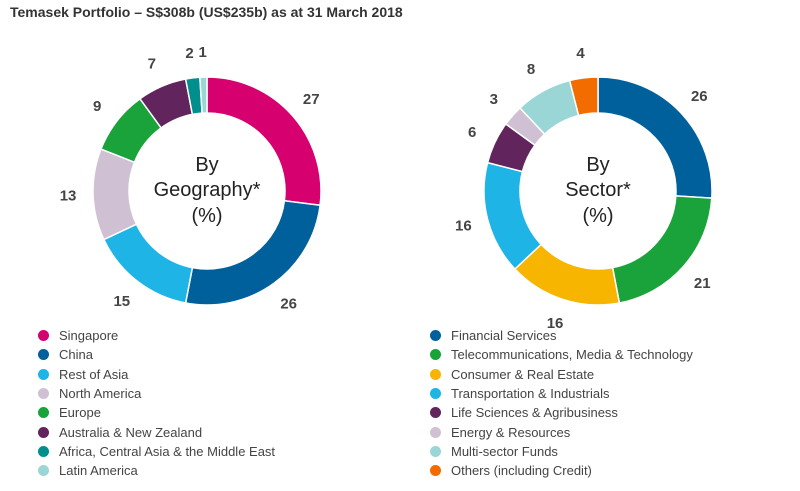 This screenshot has height=491, width=800. Describe the element at coordinates (203, 374) in the screenshot. I see `geography-legend-item-rest-of-asia: Rest of Asia` at that location.